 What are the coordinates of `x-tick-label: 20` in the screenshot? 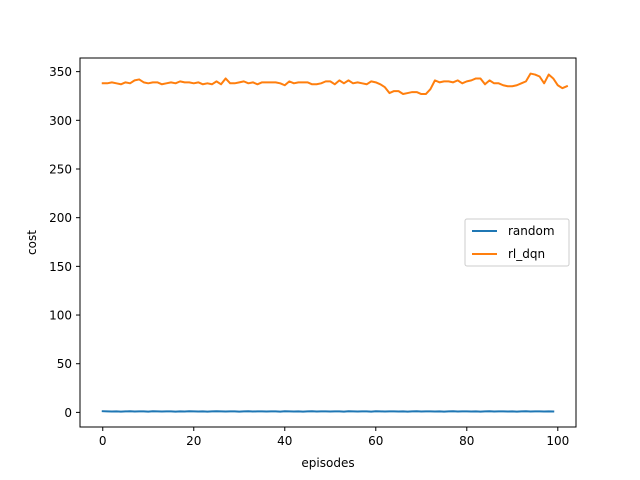 It's located at (193, 441).